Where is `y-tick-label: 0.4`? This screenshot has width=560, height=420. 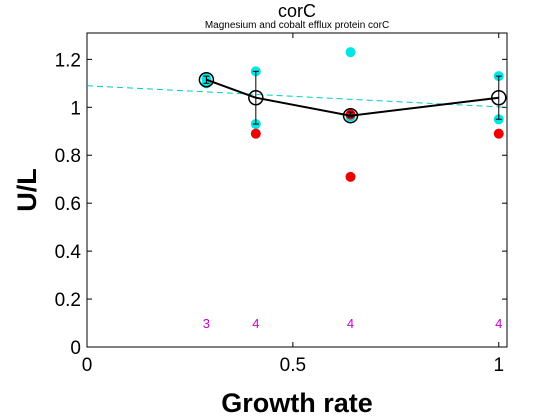
y-tick-label: 0.4 is located at coordinates (68, 252).